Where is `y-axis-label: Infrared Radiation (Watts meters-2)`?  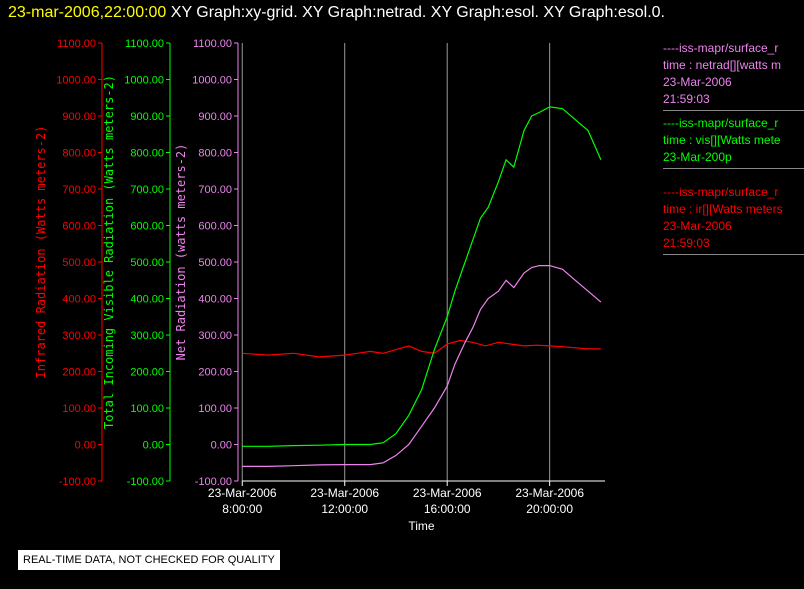 y-axis-label: Infrared Radiation (Watts meters-2) is located at coordinates (41, 252).